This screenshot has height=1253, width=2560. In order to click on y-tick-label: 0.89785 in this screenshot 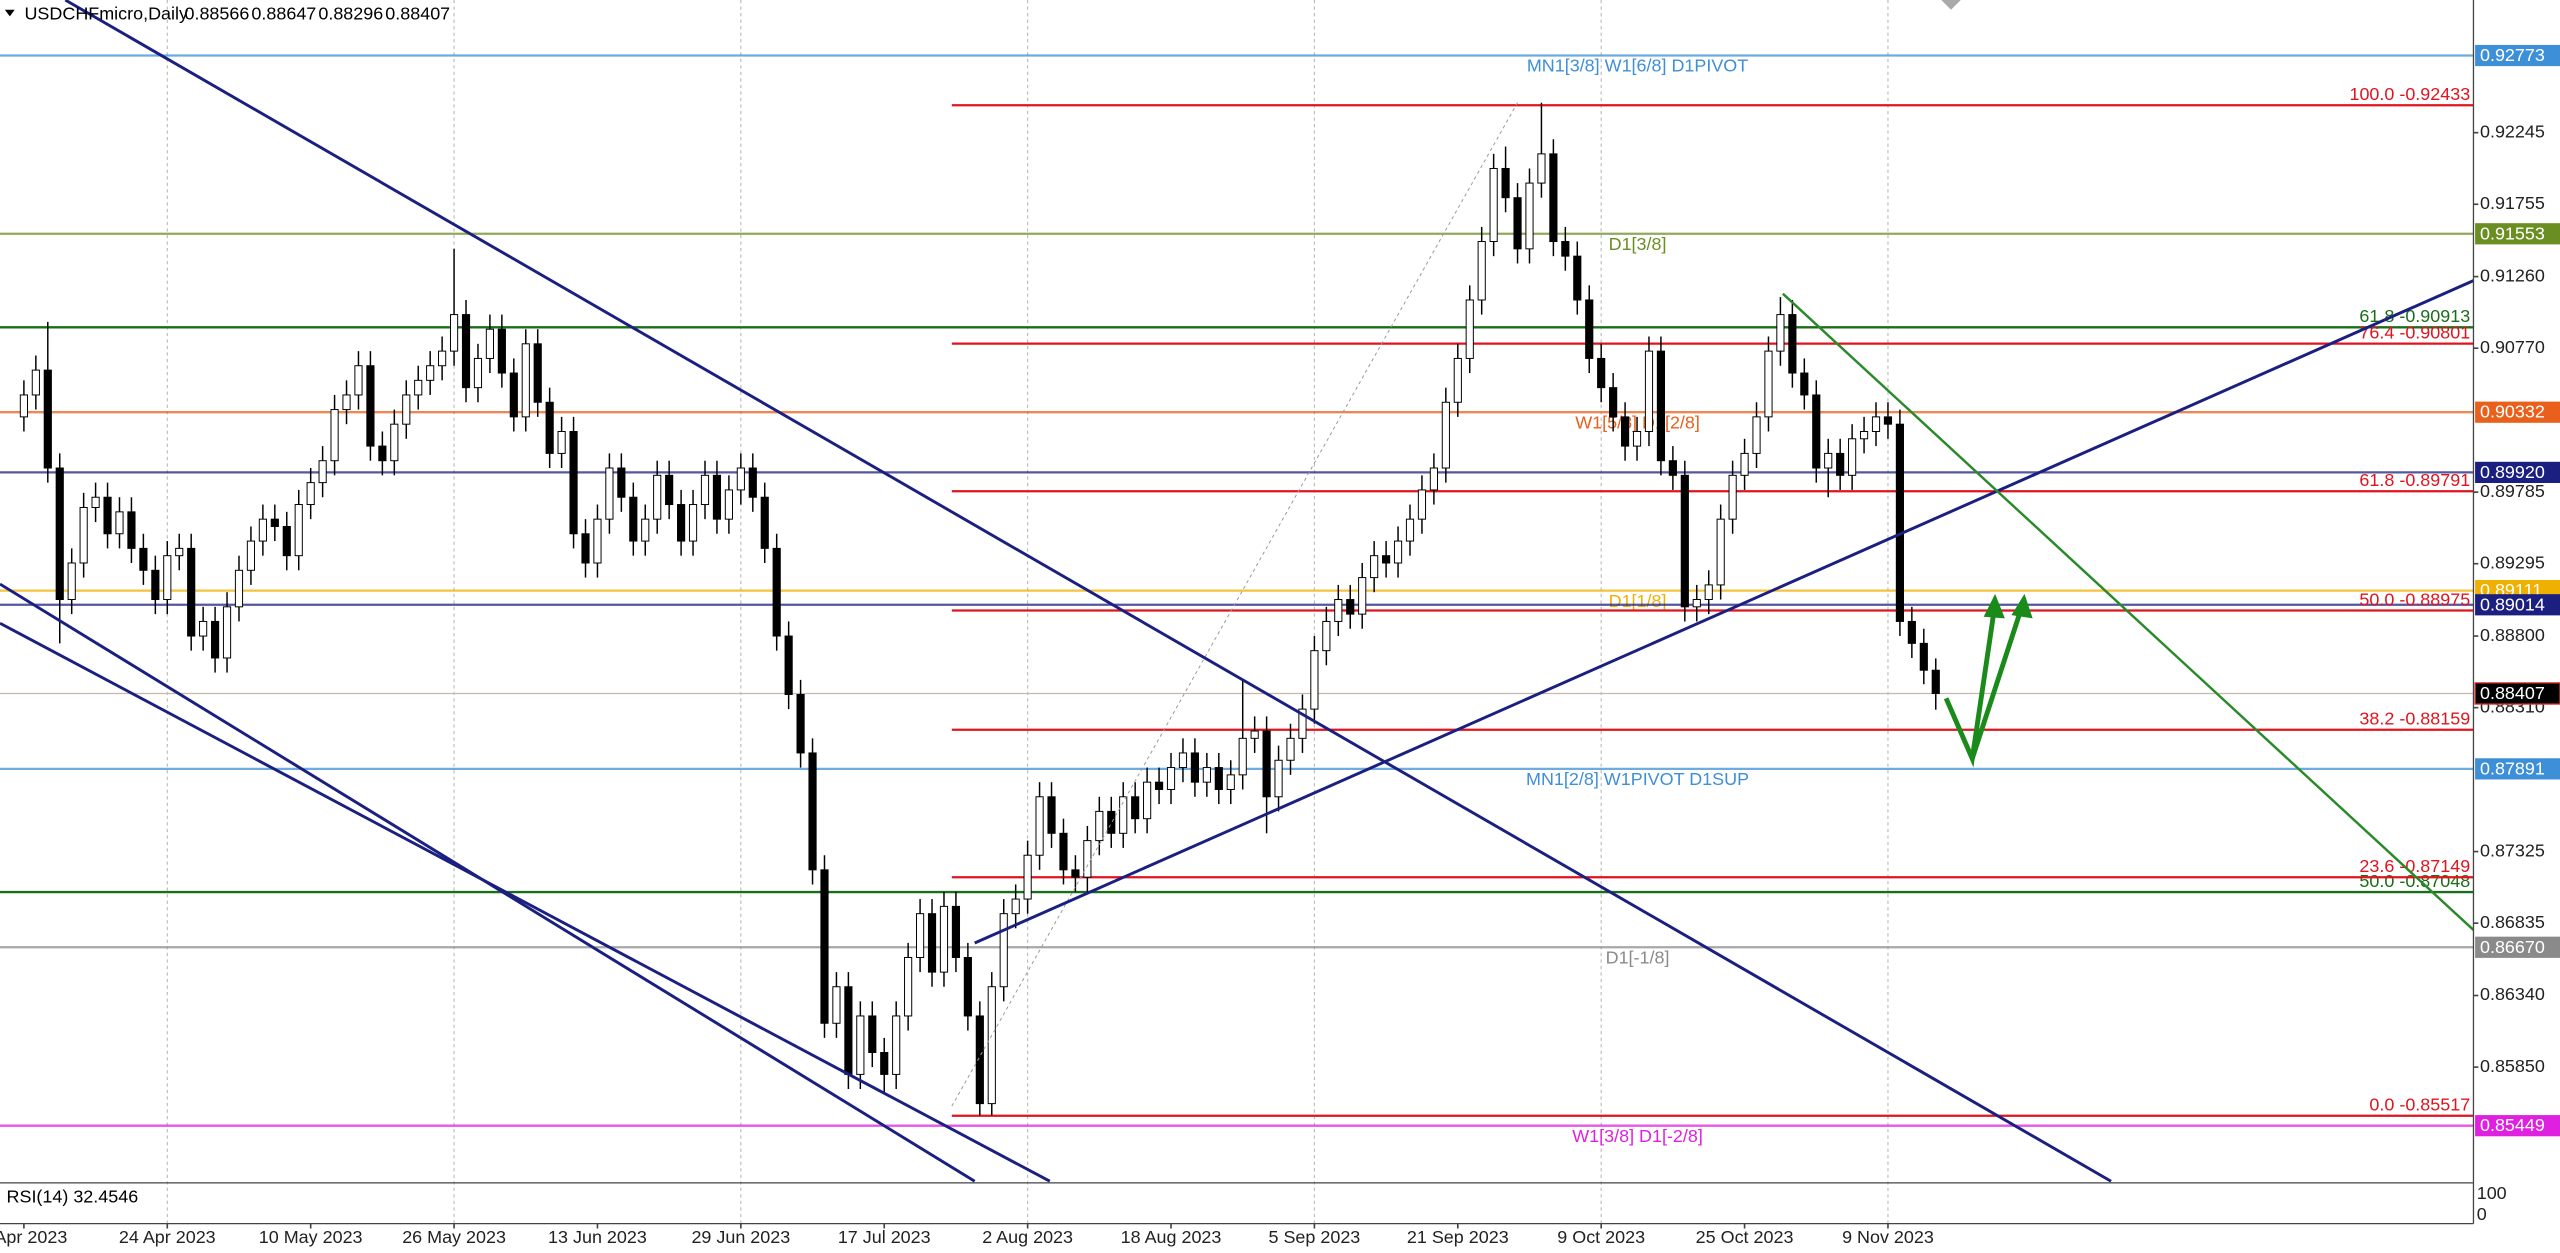, I will do `click(2512, 491)`.